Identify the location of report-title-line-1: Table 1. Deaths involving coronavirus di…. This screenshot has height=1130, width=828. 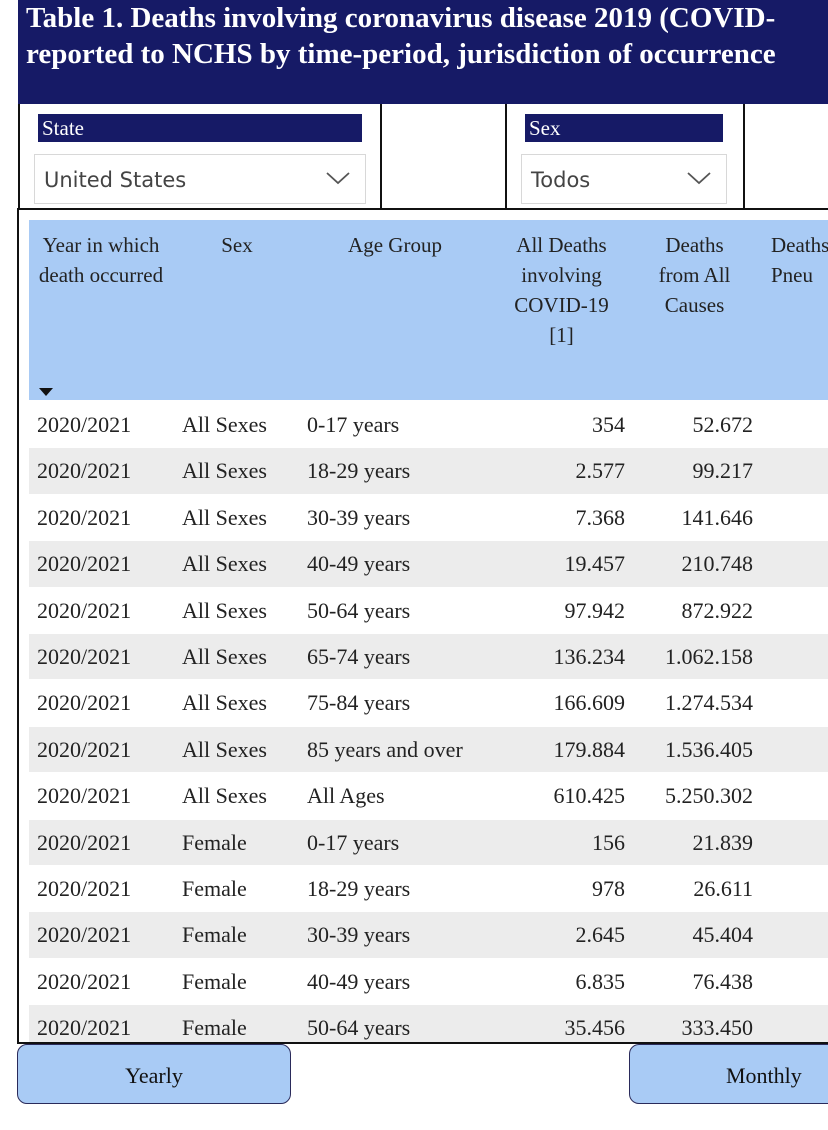
(401, 18).